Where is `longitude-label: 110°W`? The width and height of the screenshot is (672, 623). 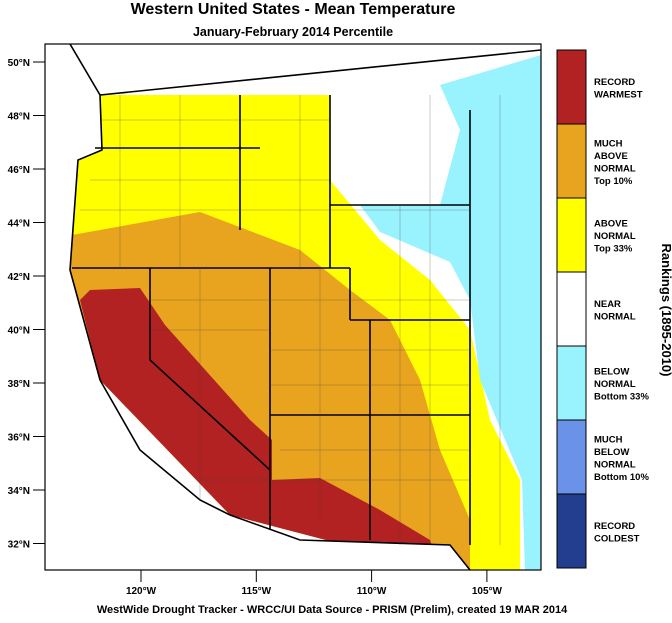
longitude-label: 110°W is located at coordinates (372, 591).